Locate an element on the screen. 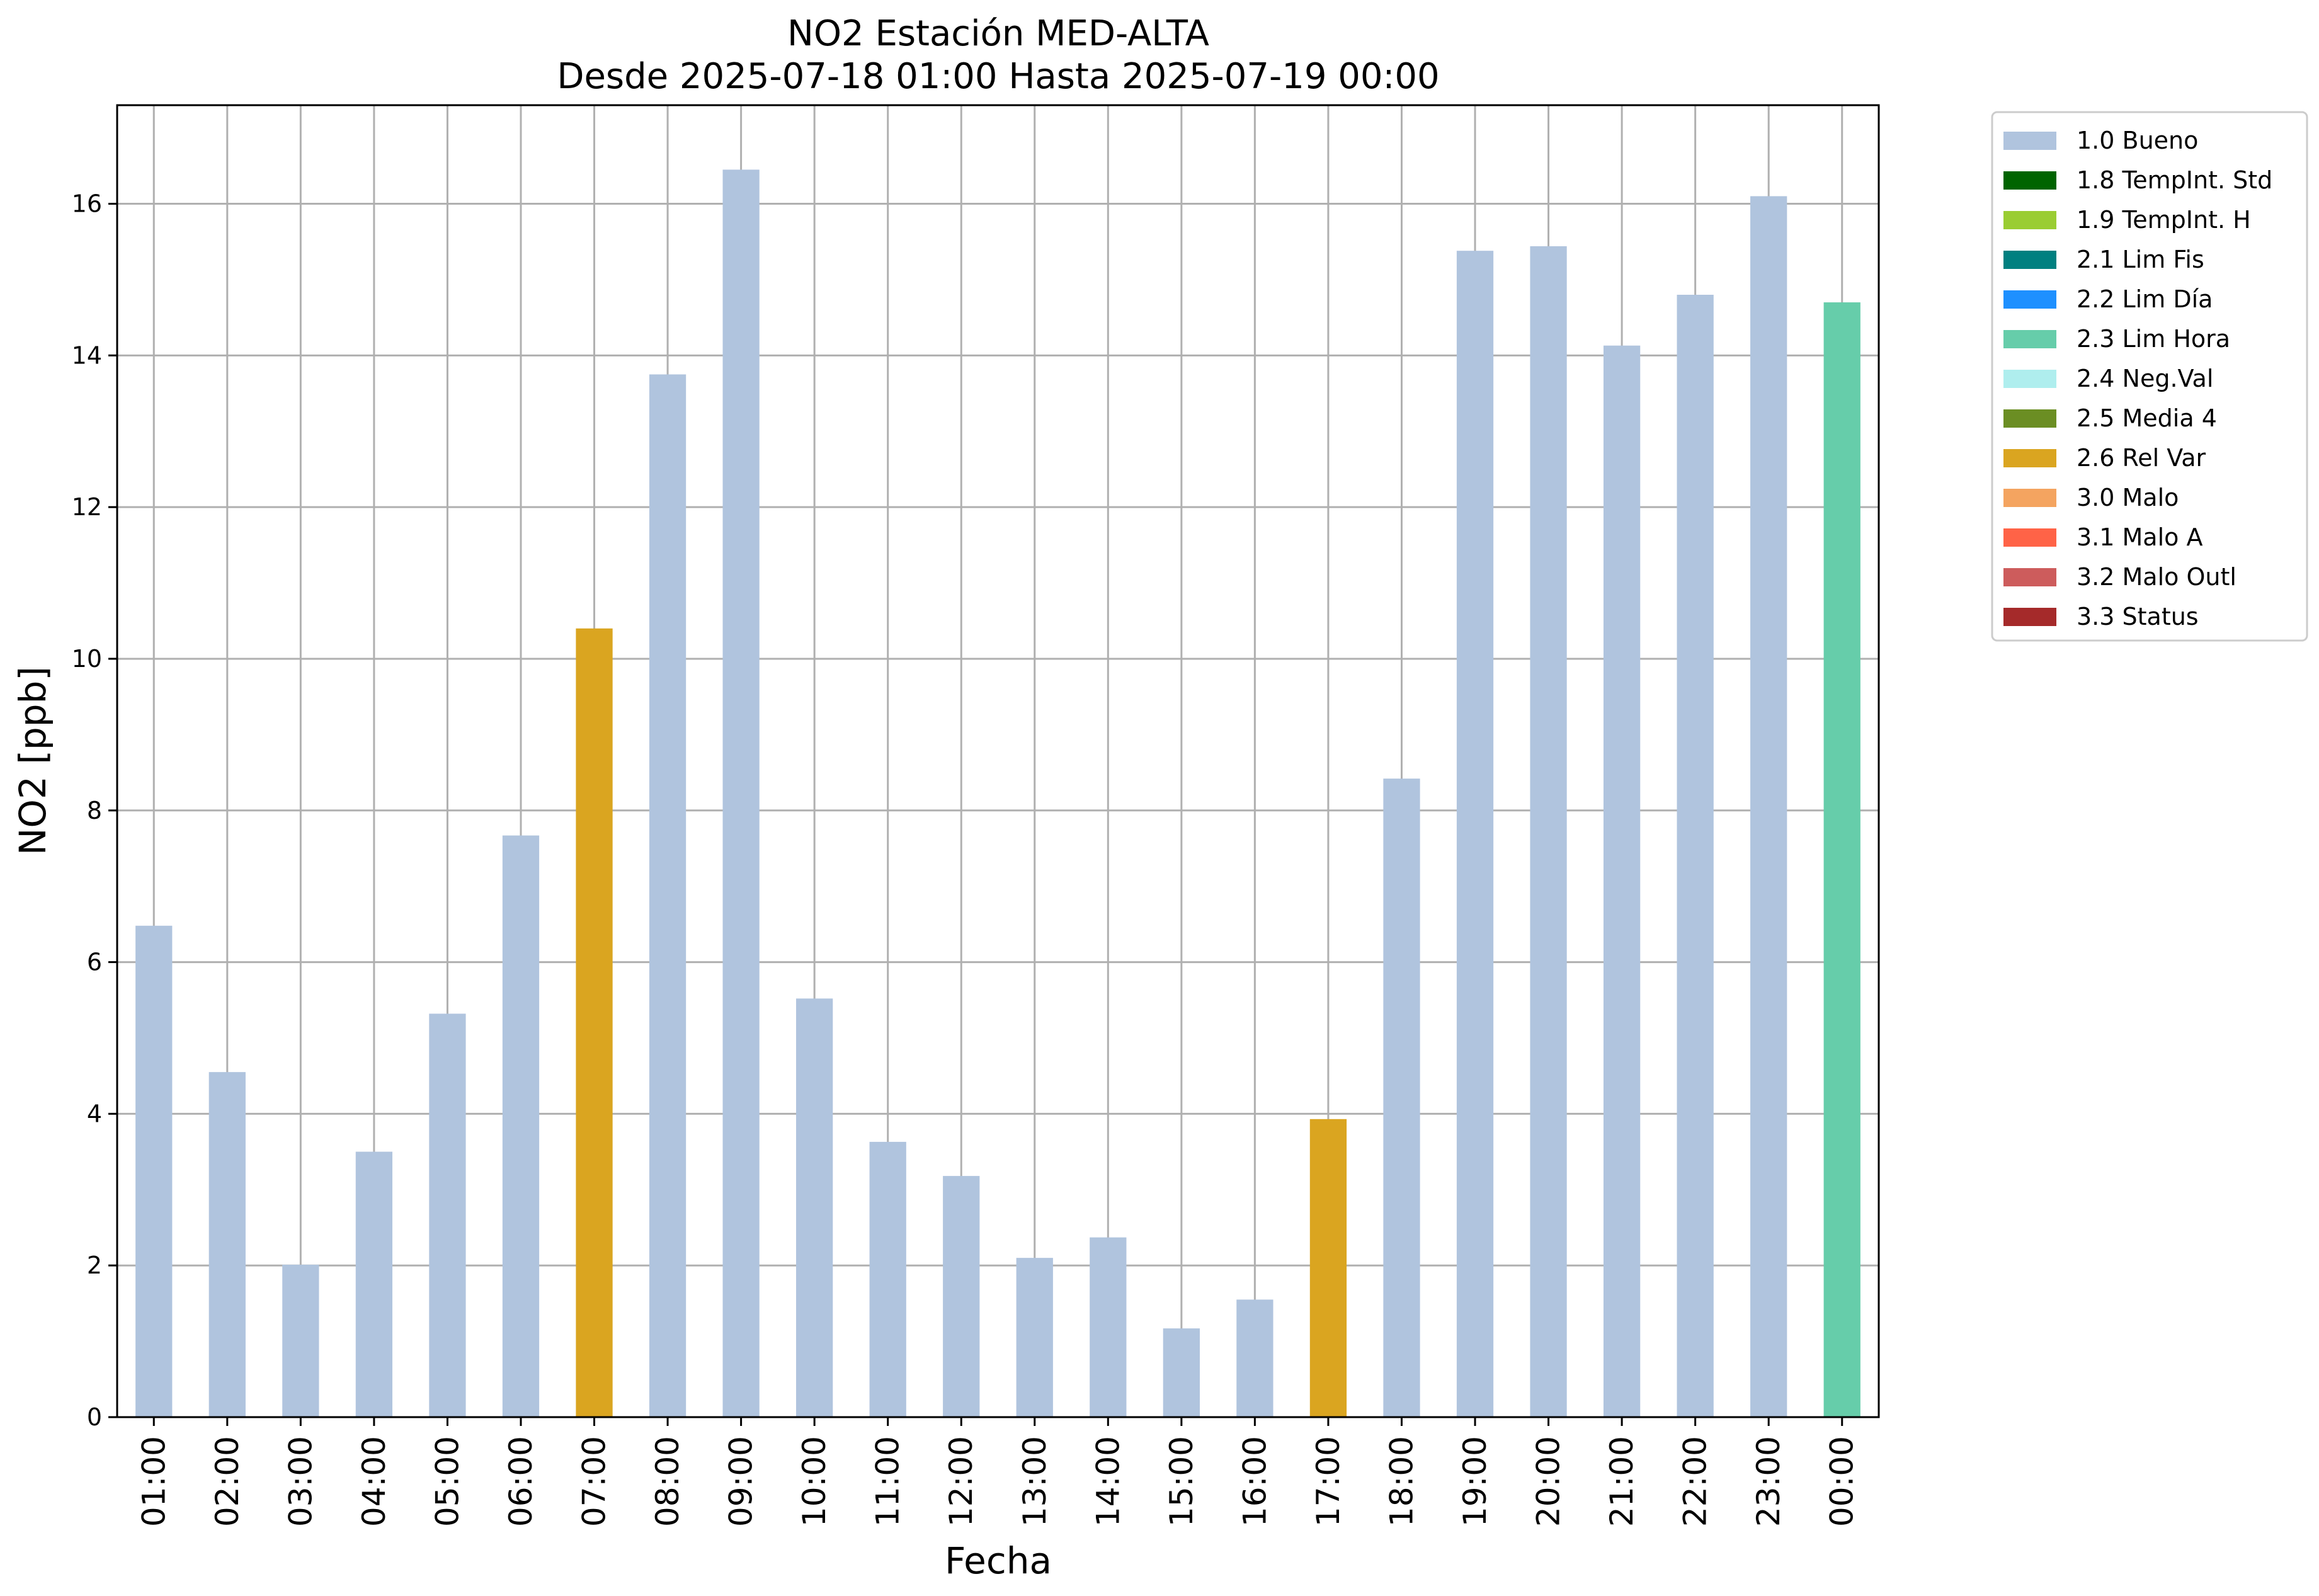 The width and height of the screenshot is (2319, 1596). x-tick-label: 16:00 is located at coordinates (1254, 1481).